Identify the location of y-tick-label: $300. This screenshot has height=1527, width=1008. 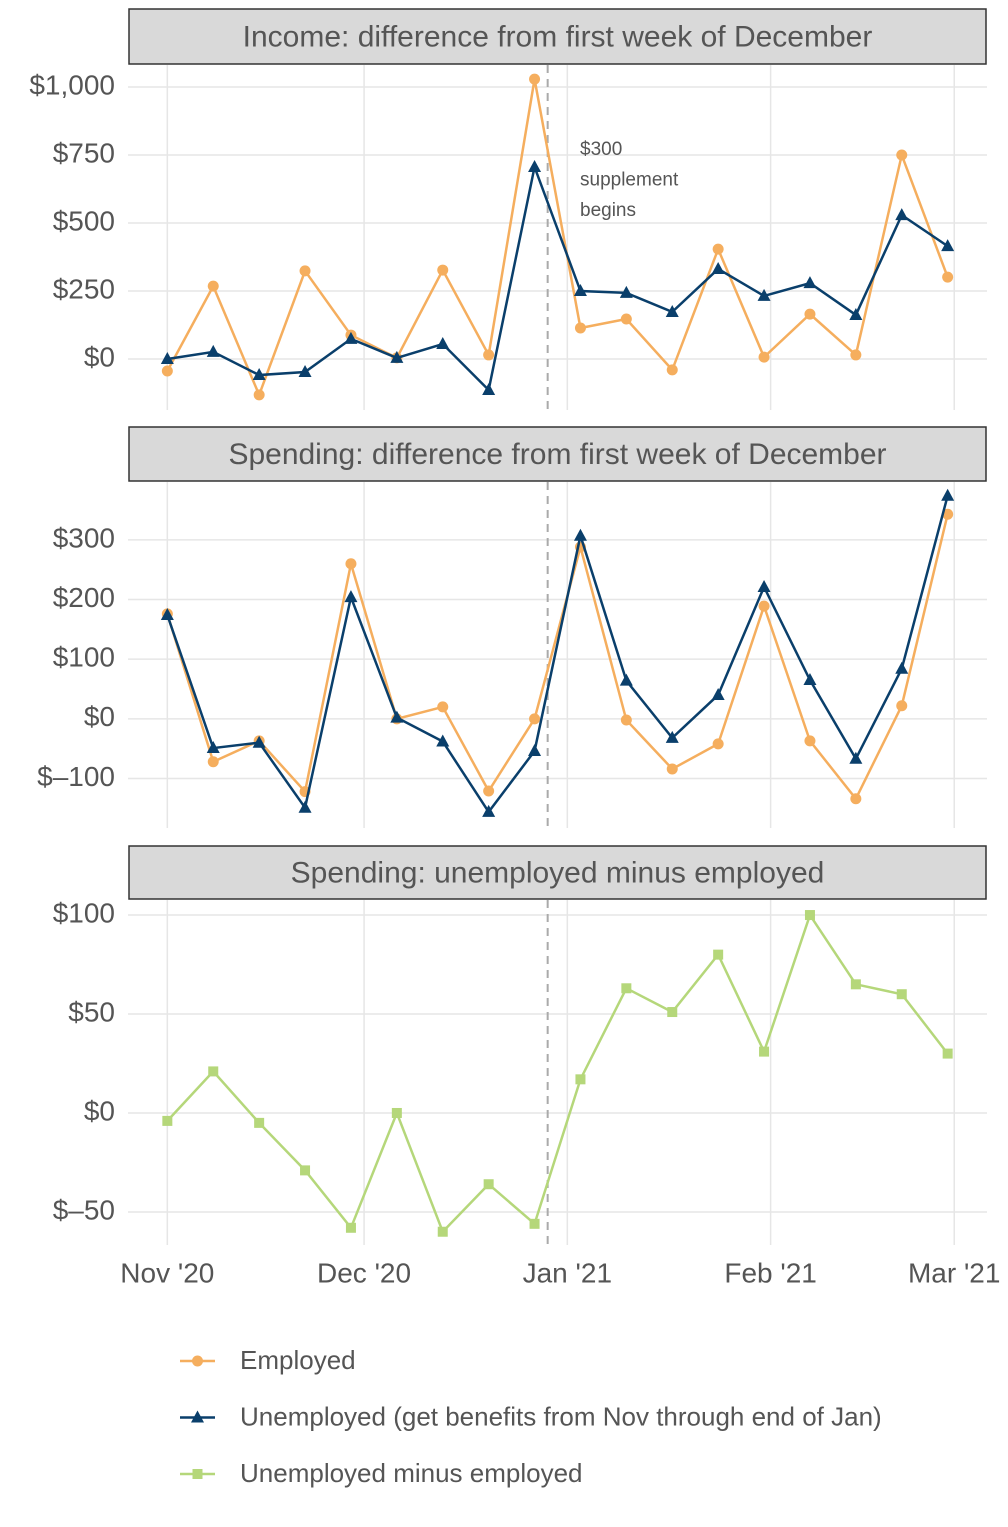
(84, 537).